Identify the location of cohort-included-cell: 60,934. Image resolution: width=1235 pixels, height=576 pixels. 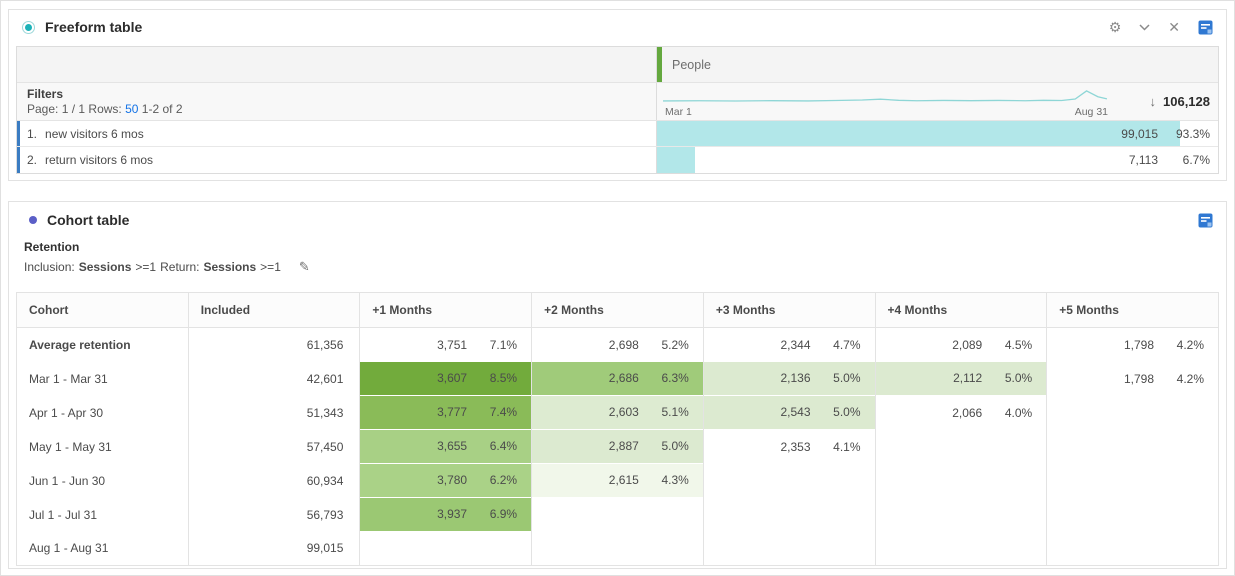
(274, 480).